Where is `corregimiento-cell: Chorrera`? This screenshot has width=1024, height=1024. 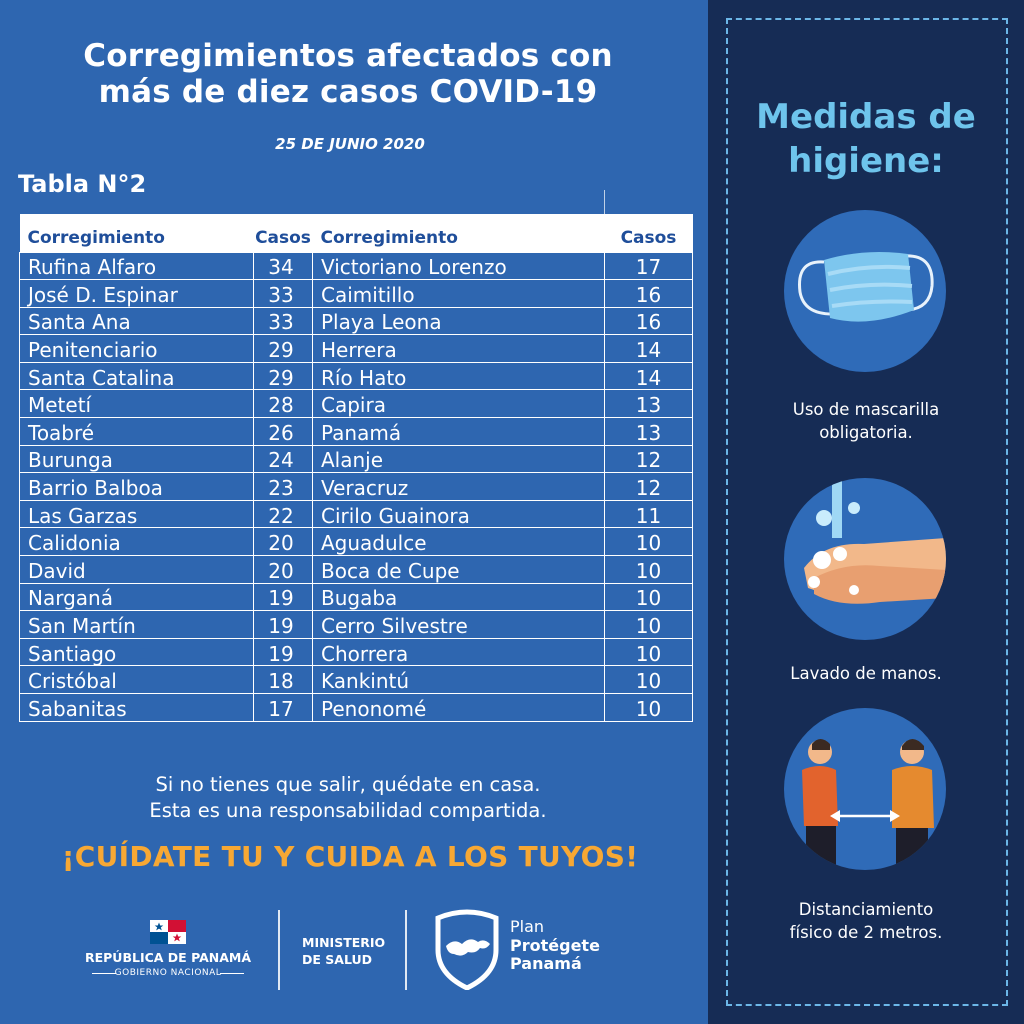 corregimiento-cell: Chorrera is located at coordinates (458, 652).